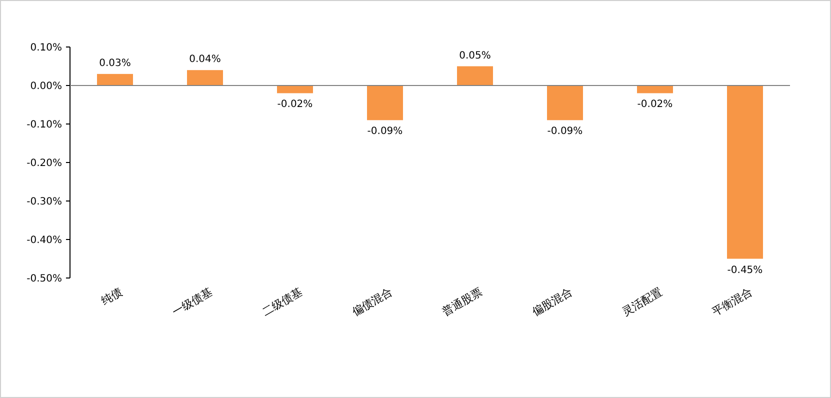  What do you see at coordinates (552, 302) in the screenshot?
I see `x-tick-label: 偏股混合` at bounding box center [552, 302].